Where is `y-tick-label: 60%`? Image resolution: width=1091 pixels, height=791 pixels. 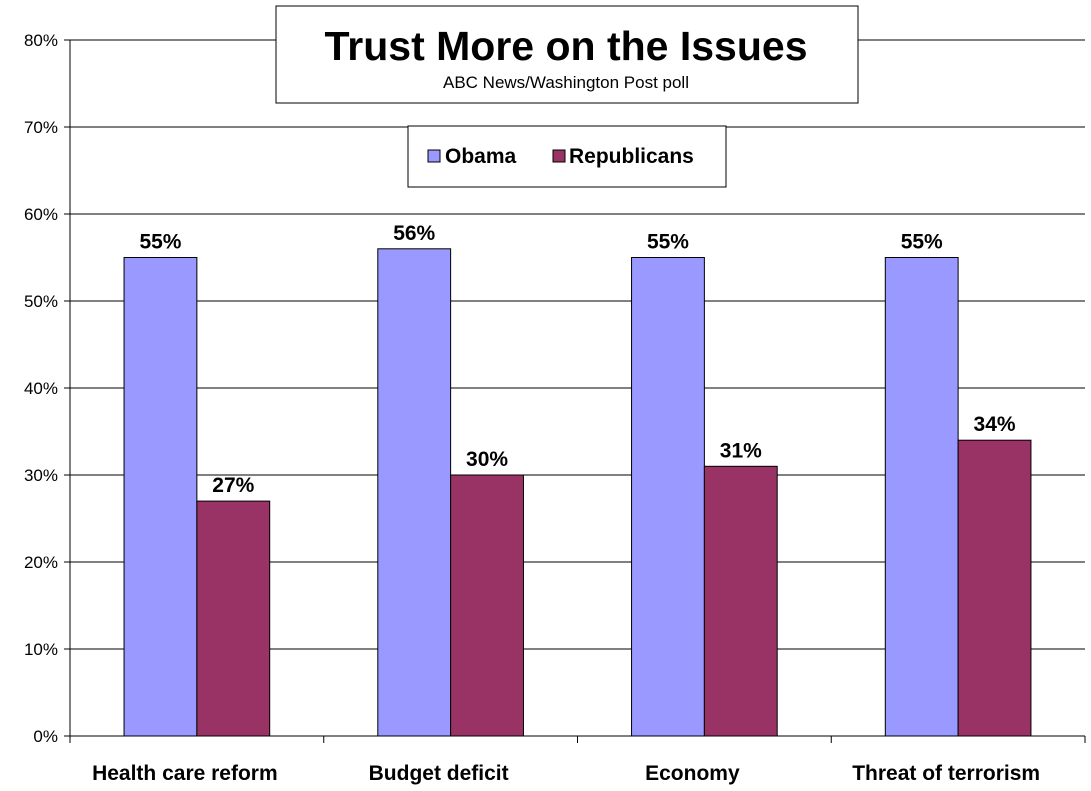 y-tick-label: 60% is located at coordinates (41, 214).